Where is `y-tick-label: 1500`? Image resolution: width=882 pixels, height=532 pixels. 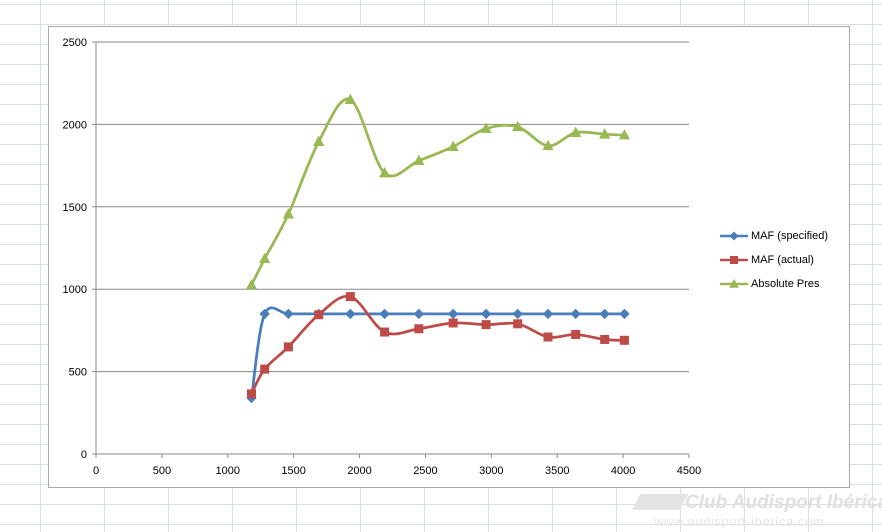
y-tick-label: 1500 is located at coordinates (75, 208).